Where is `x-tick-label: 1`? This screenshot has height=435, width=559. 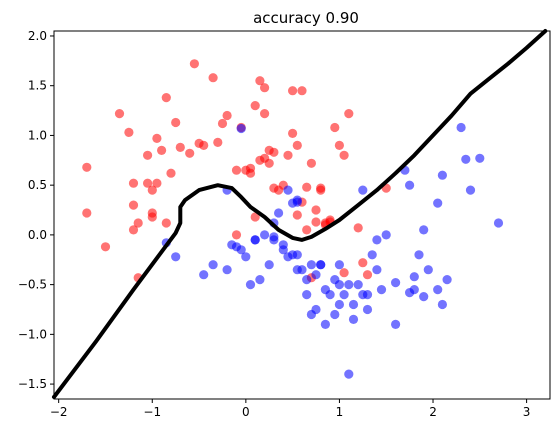 x-tick-label: 1 is located at coordinates (340, 412).